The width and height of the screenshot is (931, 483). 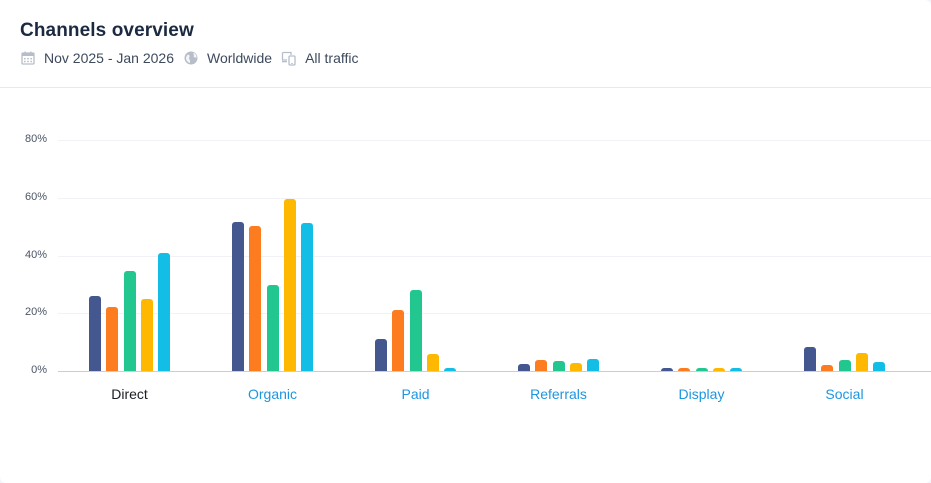 What do you see at coordinates (28, 58) in the screenshot?
I see `calendar-icon` at bounding box center [28, 58].